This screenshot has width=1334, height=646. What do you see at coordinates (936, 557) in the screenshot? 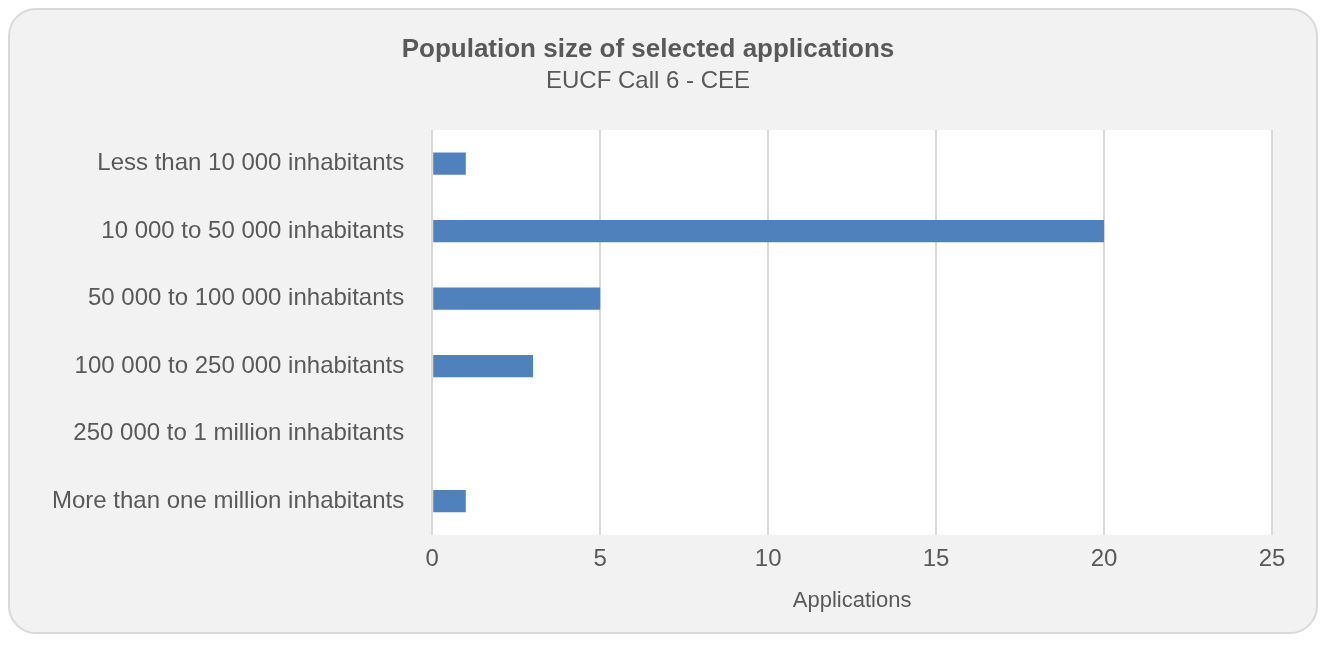
I see `x-tick-label: 15` at bounding box center [936, 557].